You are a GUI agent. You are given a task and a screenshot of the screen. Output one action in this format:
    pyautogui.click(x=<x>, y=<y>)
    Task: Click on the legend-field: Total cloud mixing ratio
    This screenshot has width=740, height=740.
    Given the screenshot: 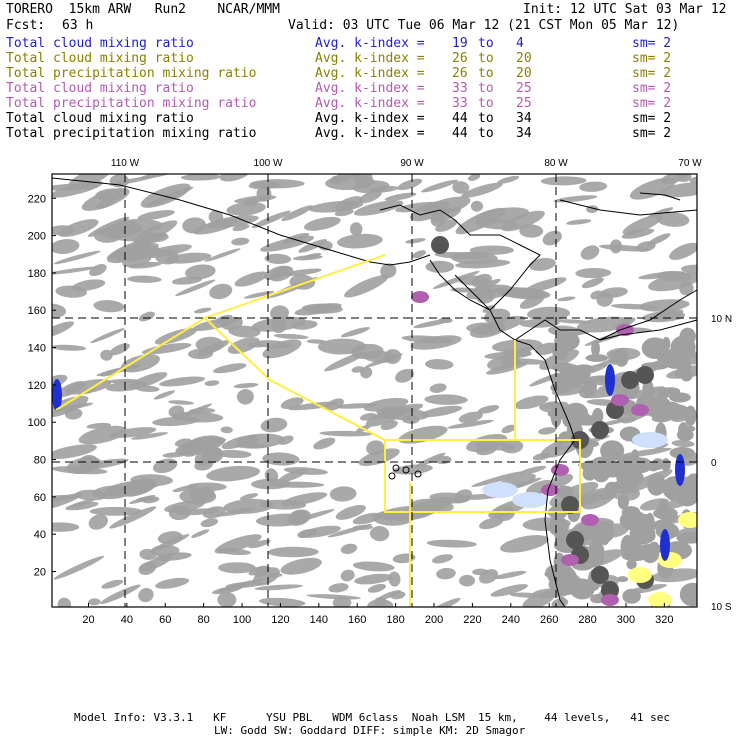 What is the action you would take?
    pyautogui.click(x=100, y=88)
    